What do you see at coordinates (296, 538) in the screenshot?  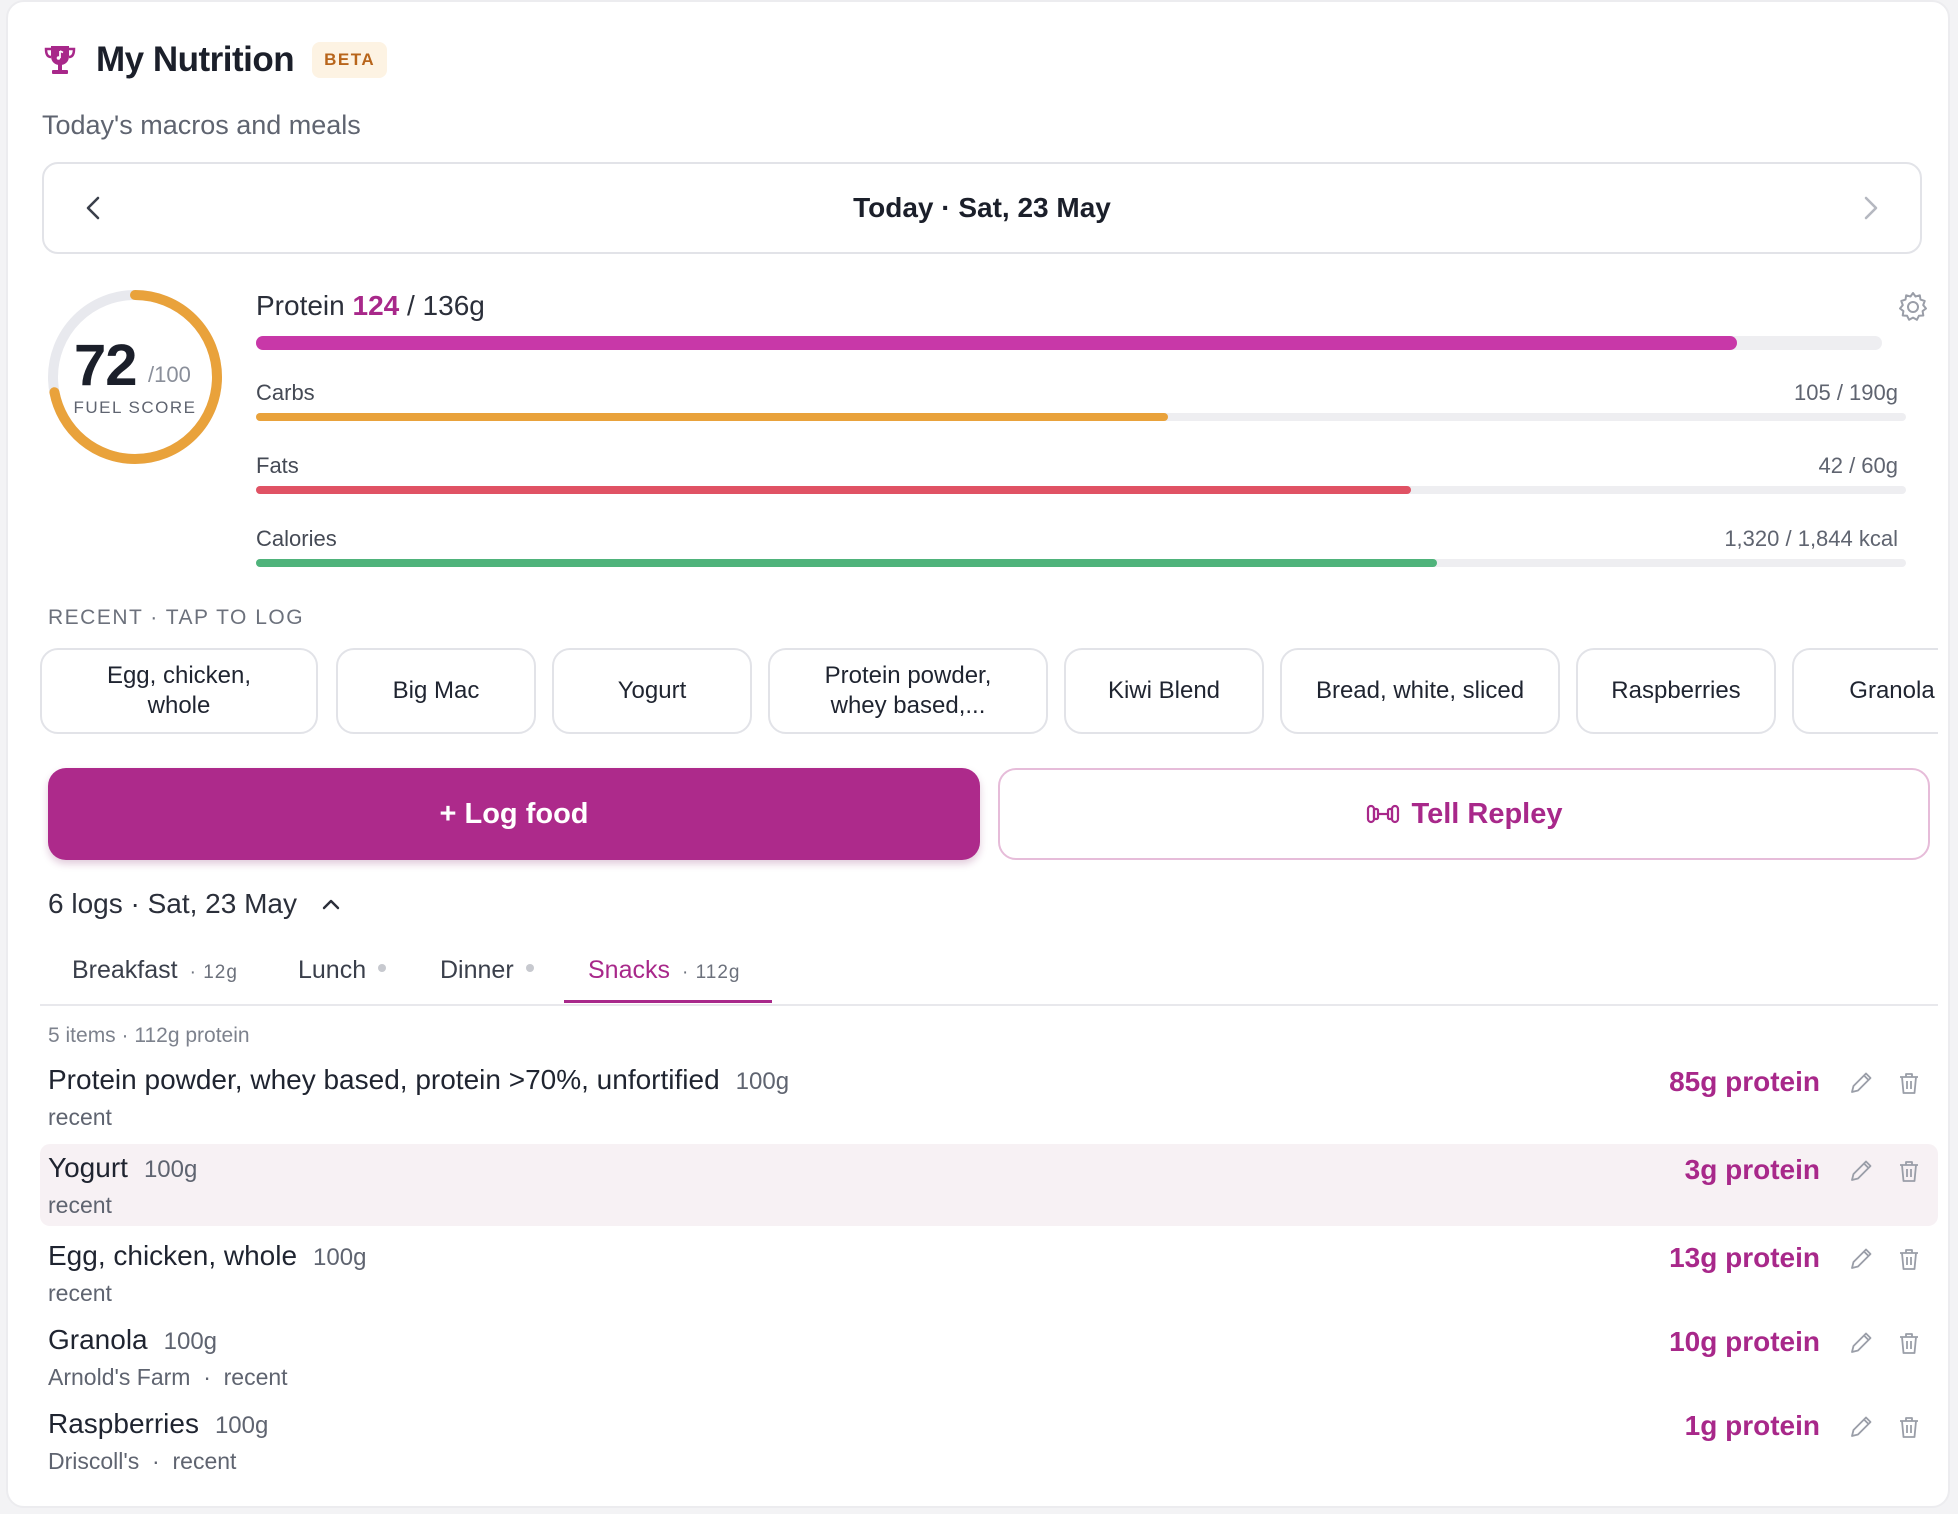 I see `calories-label: Calories` at bounding box center [296, 538].